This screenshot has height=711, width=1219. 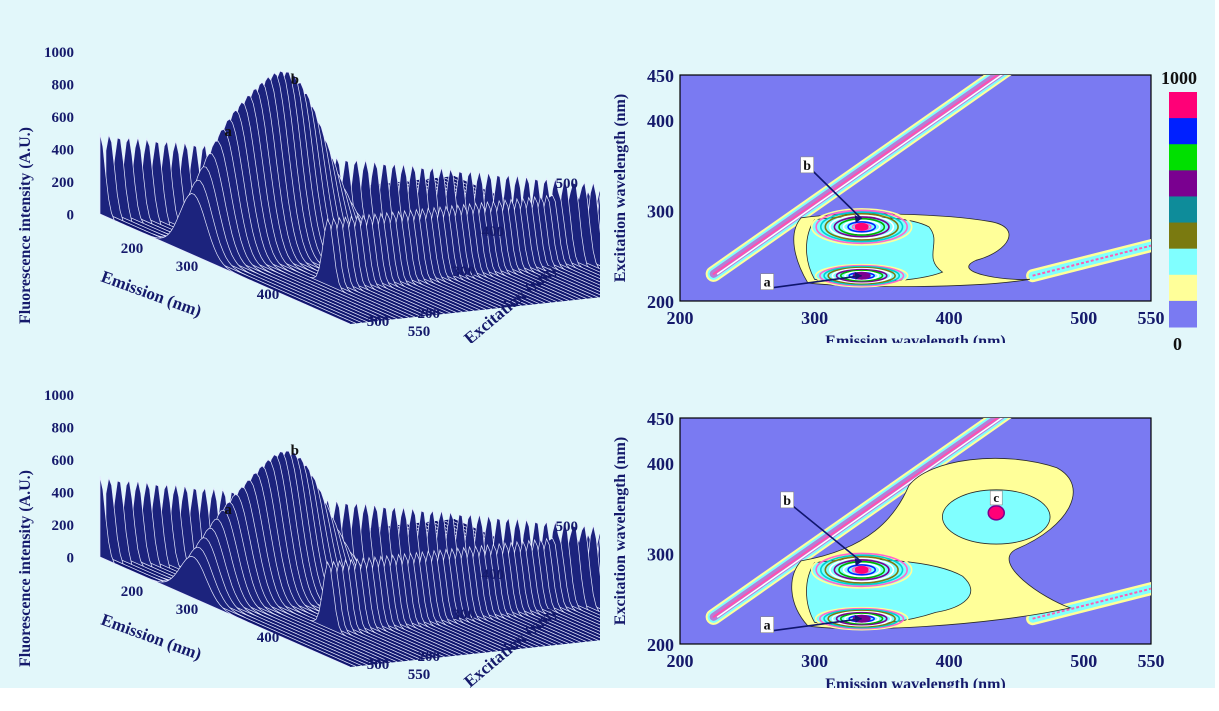 What do you see at coordinates (567, 527) in the screenshot?
I see `y-tick-label: 500` at bounding box center [567, 527].